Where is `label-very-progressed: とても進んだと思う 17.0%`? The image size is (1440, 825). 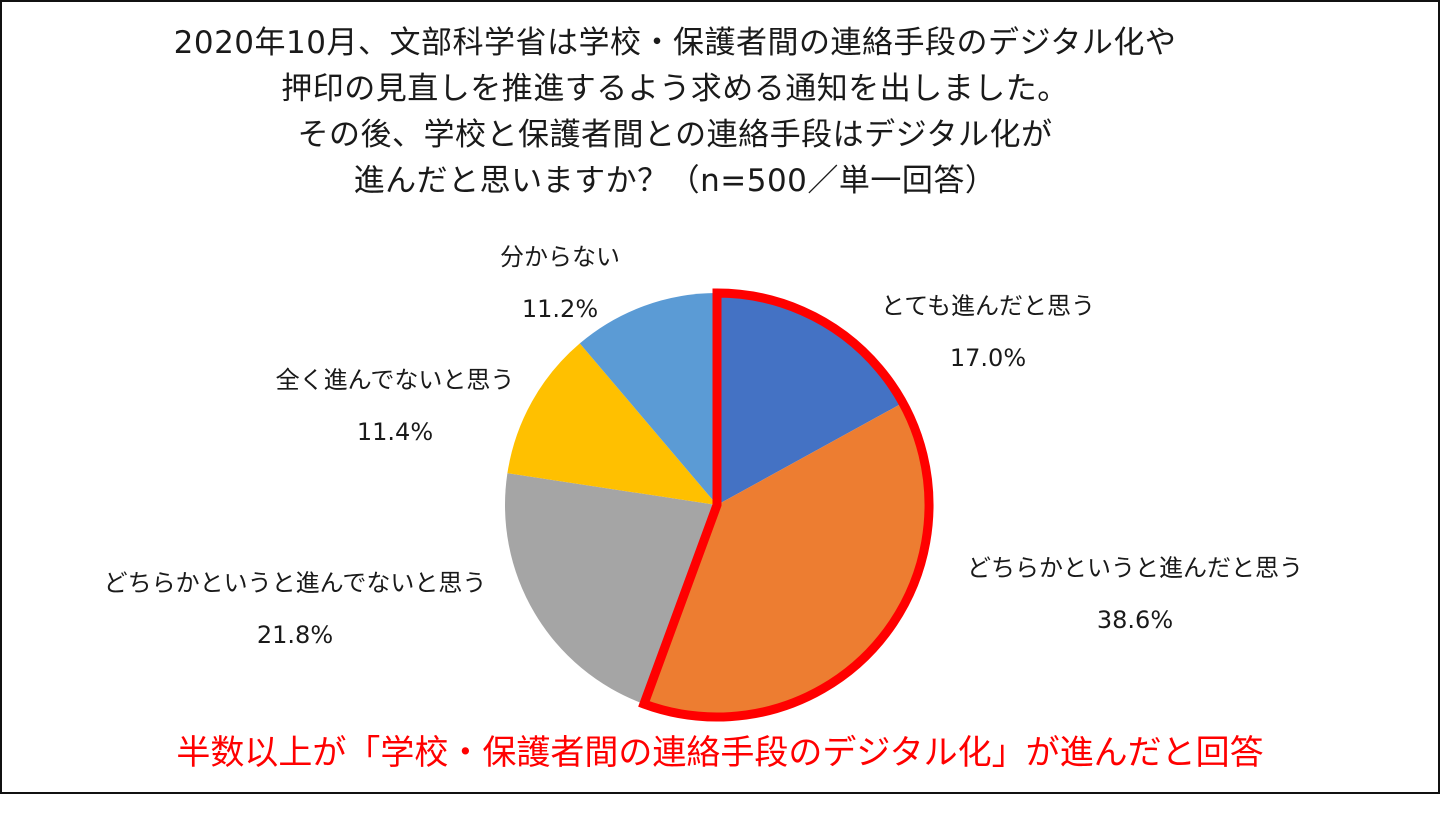
label-very-progressed: とても進んだと思う 17.0% is located at coordinates (988, 332).